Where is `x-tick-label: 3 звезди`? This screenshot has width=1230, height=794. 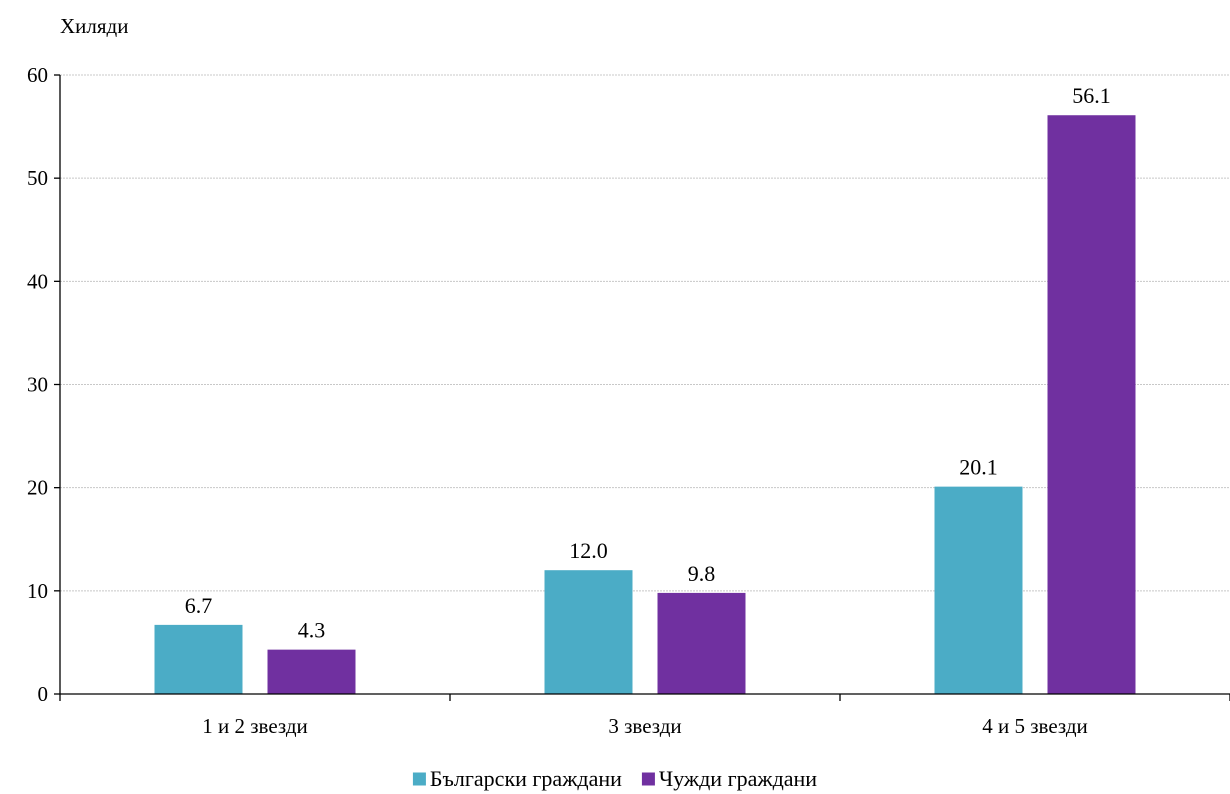
x-tick-label: 3 звезди is located at coordinates (644, 726).